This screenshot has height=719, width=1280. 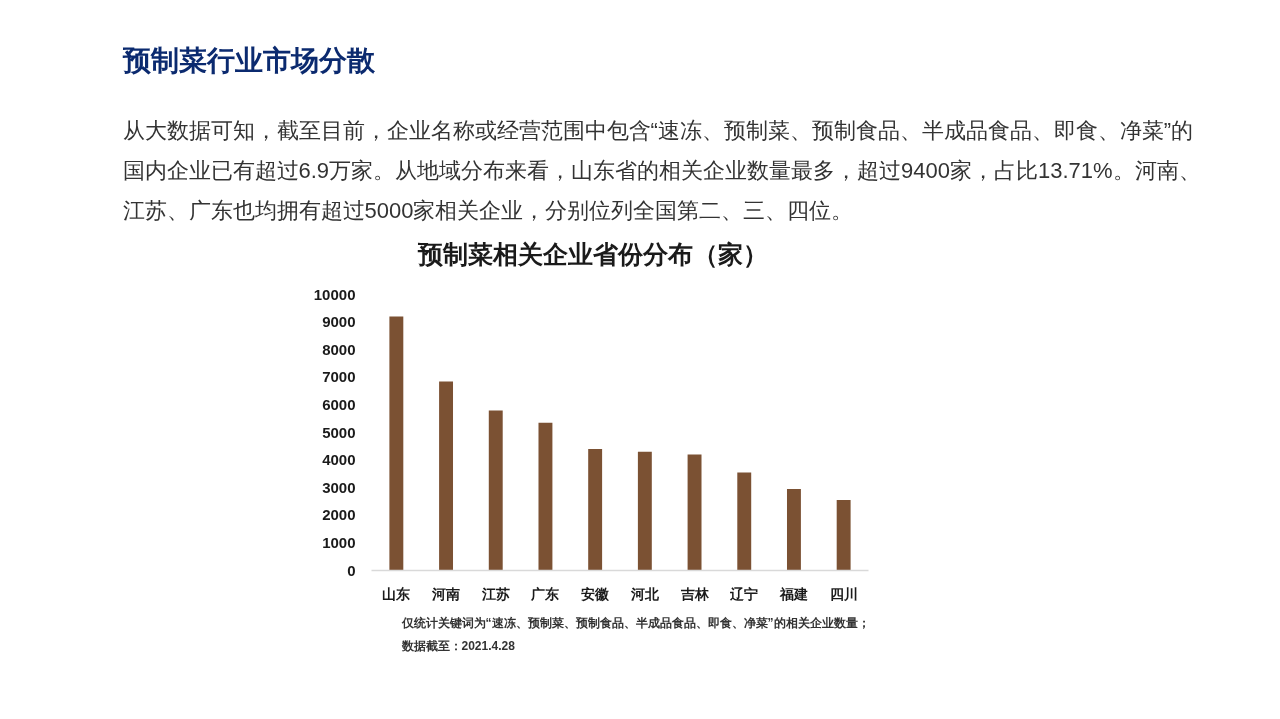 What do you see at coordinates (661, 170) in the screenshot?
I see `text: 从大数据可知，截至目前，企业名称或经营范围中包含“速冻、预制菜、预制食品、半成品食品、即食、净菜”的国内企业已有超过6.9万家。从地域分布来看，山东省的相关企业数量最多，超过9400家，占比13.71%。河南、江苏、广东也均拥有超过5000家相关企业，分别位列全国第二、三、四位。` at bounding box center [661, 170].